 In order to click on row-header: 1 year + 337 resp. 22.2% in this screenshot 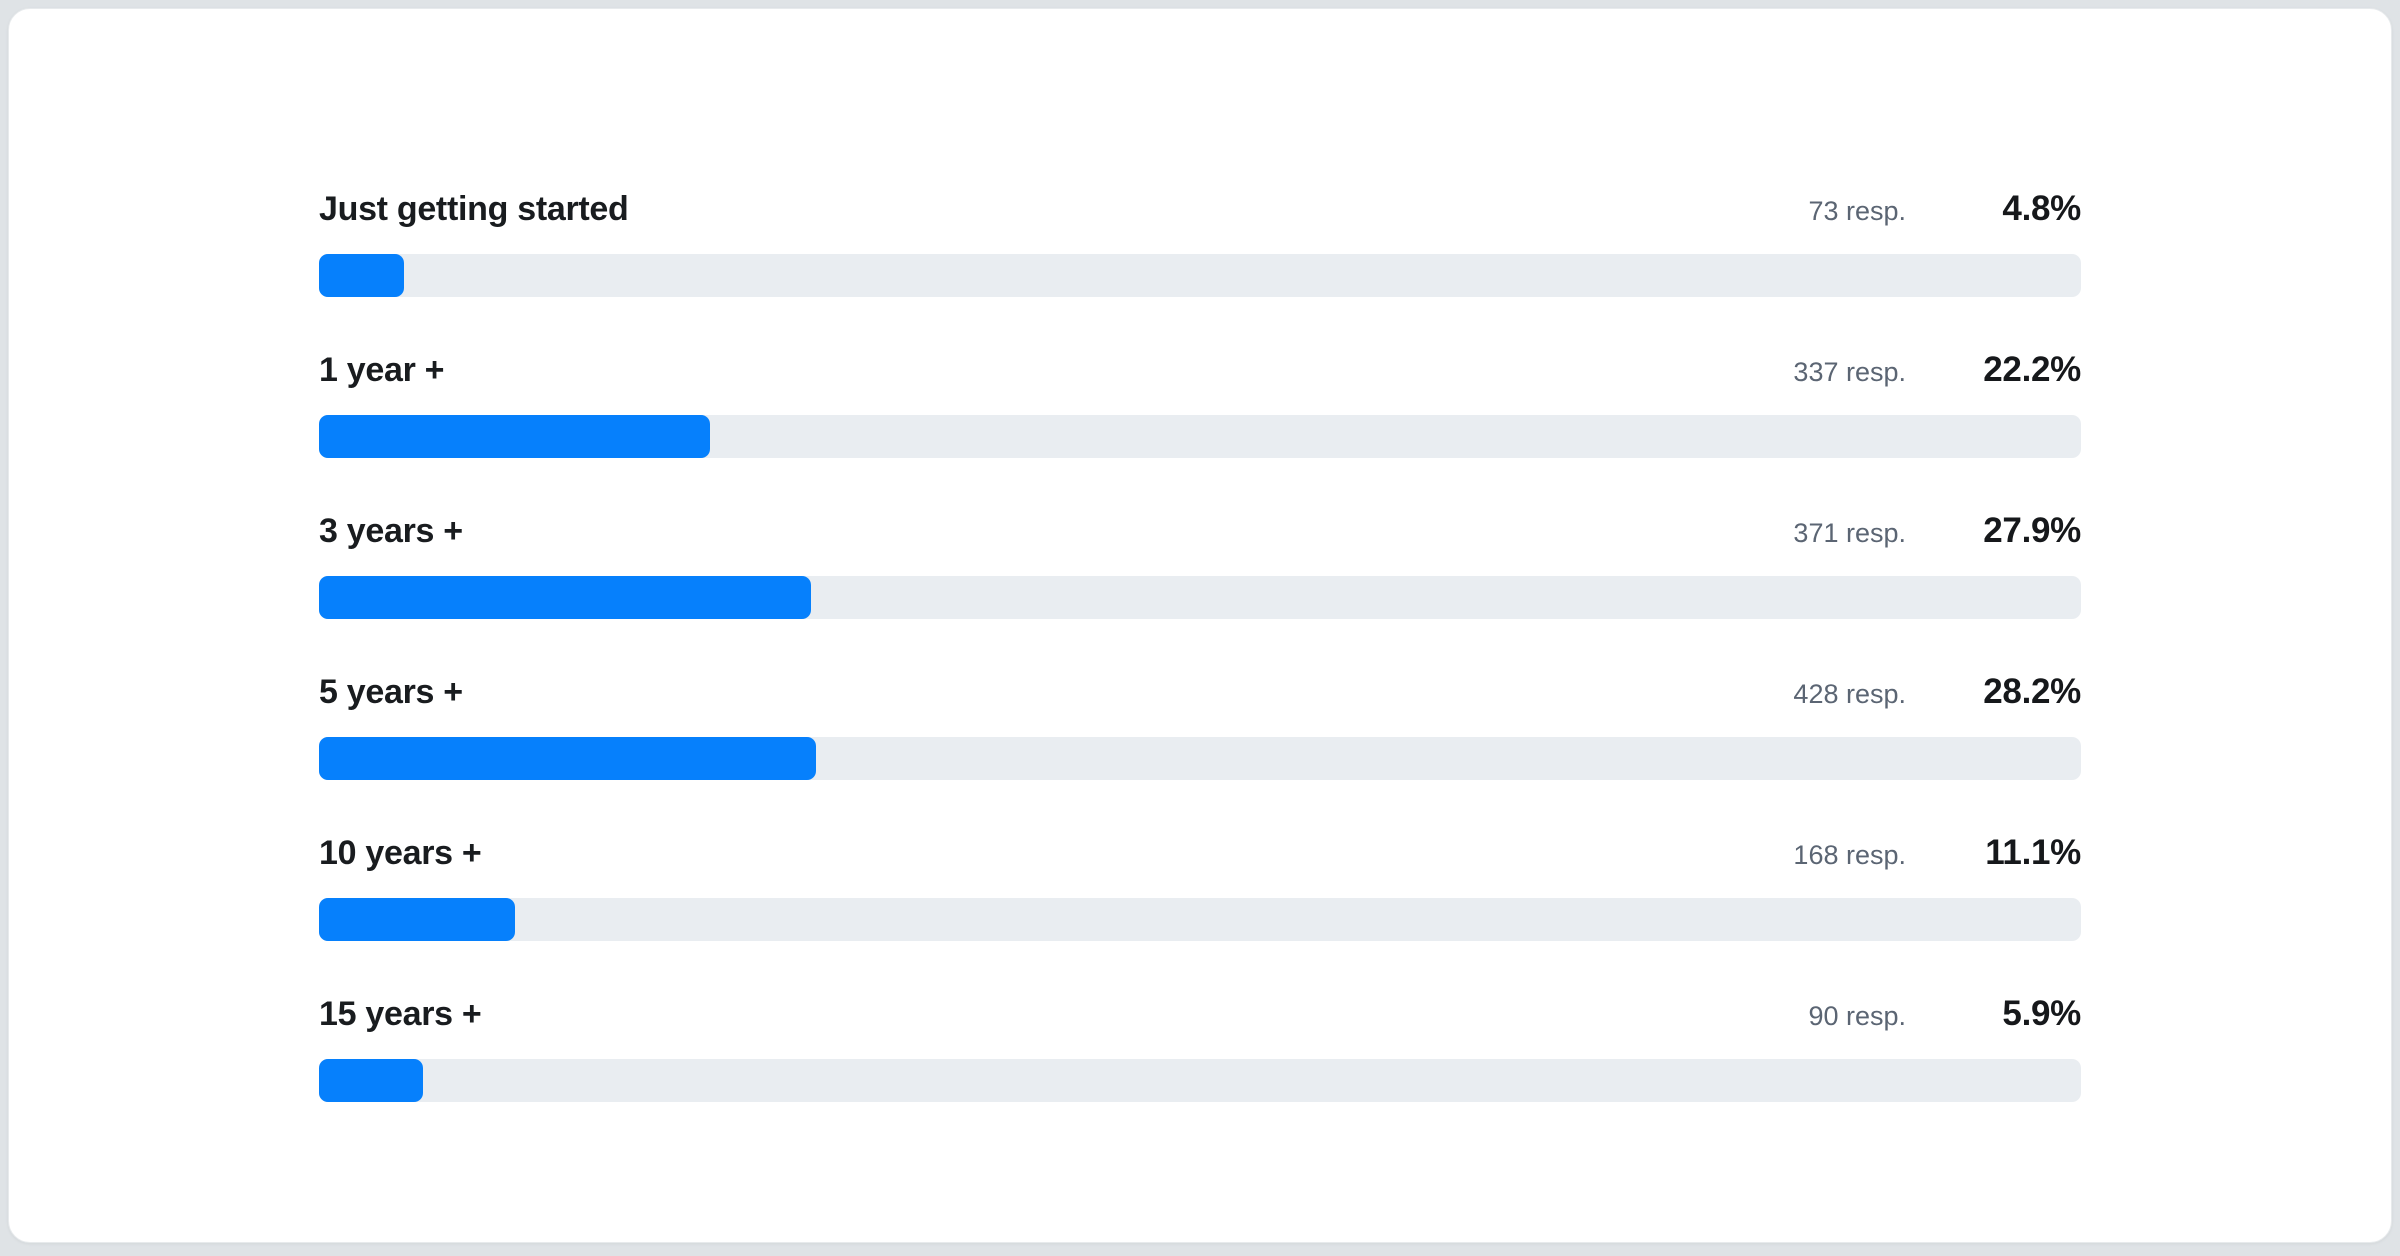, I will do `click(1200, 371)`.